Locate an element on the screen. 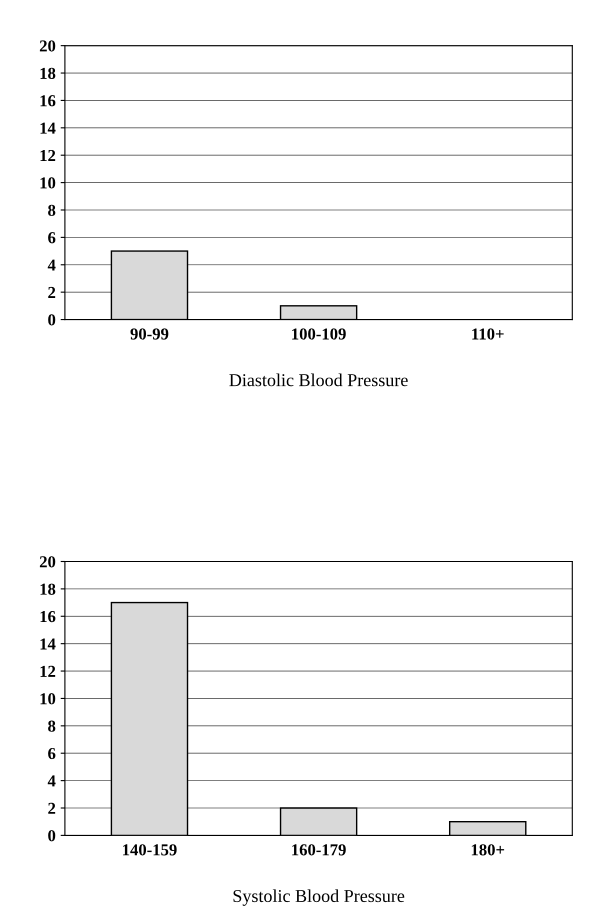 The height and width of the screenshot is (913, 590). x-tick-label: 160-179 is located at coordinates (319, 850).